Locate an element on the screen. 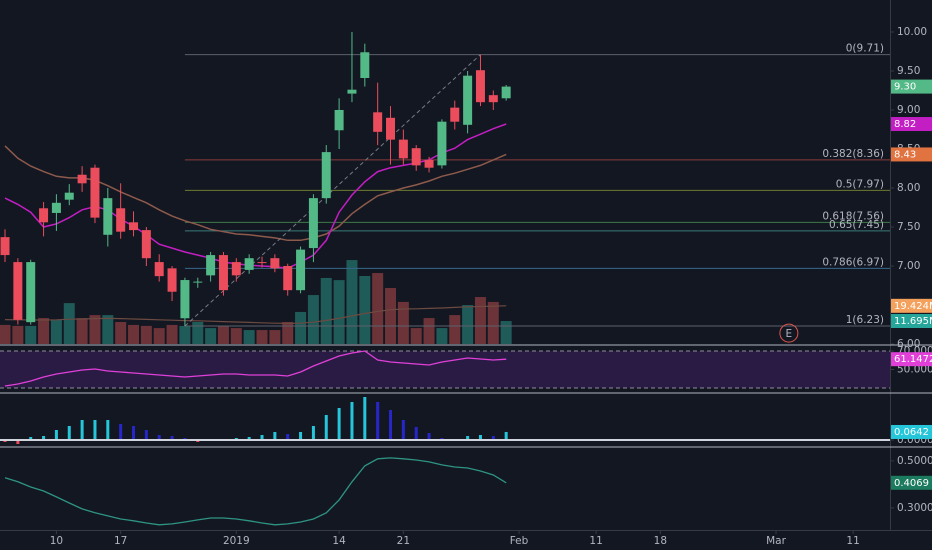 The image size is (932, 550). x-tick-label: 10 is located at coordinates (56, 541).